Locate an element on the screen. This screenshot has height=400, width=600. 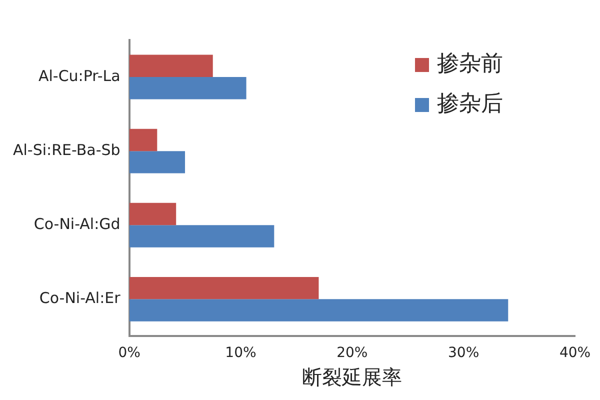
x-tick-label: 0% is located at coordinates (129, 353).